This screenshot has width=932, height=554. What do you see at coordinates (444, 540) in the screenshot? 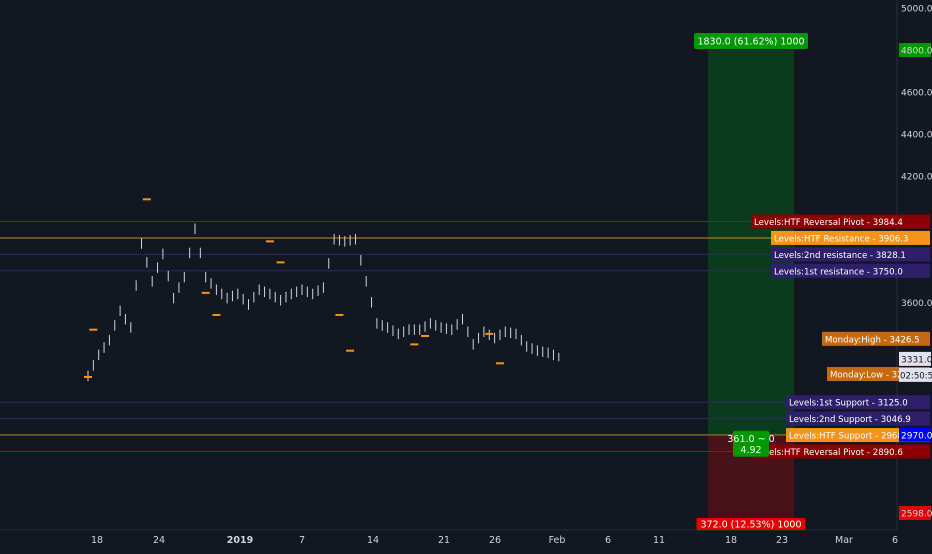
I see `time-tick-label: 21` at bounding box center [444, 540].